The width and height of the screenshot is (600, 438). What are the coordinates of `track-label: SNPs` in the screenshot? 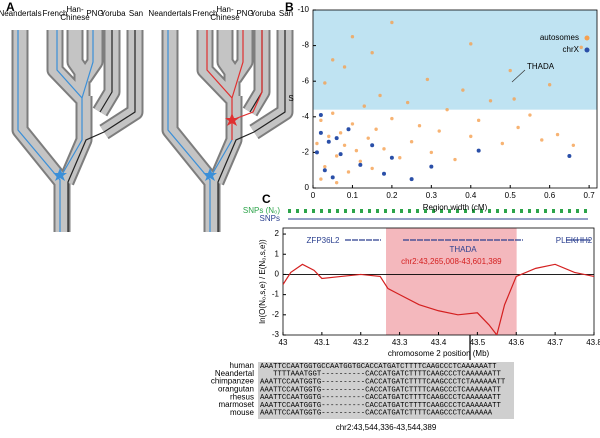 It's located at (270, 218).